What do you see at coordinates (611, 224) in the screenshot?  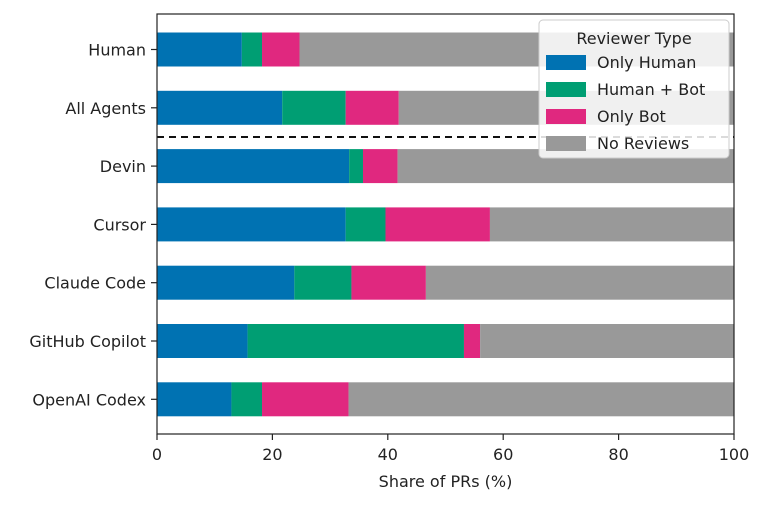 I see `bar-cursor-no-reviews` at bounding box center [611, 224].